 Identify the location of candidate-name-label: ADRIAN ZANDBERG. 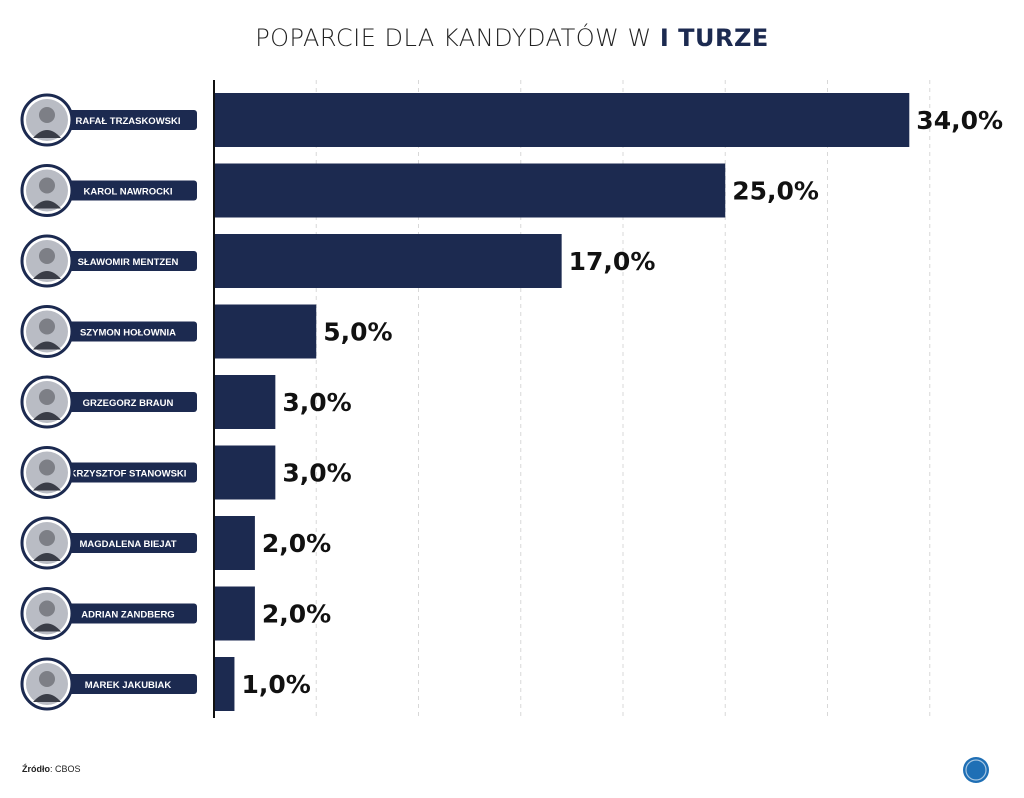
(127, 615).